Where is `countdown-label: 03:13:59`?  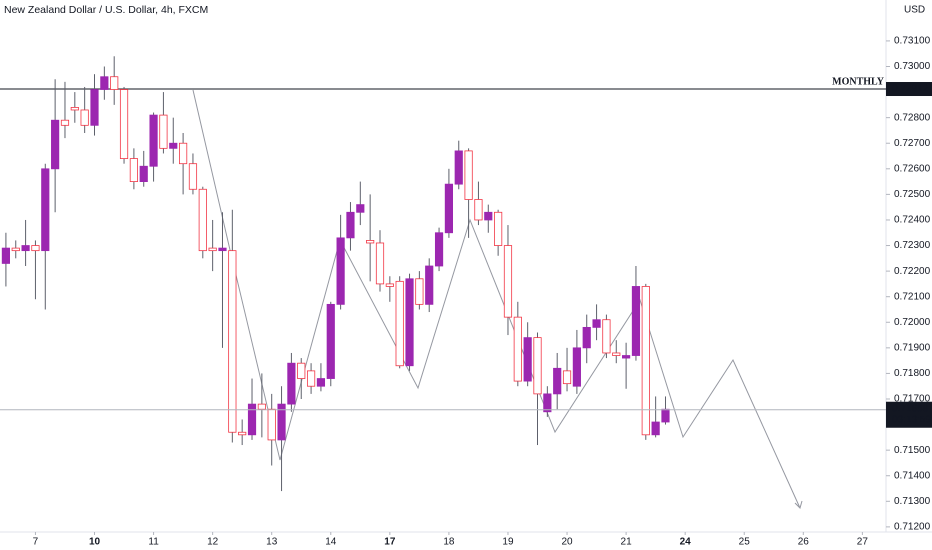 countdown-label: 03:13:59 is located at coordinates (911, 419).